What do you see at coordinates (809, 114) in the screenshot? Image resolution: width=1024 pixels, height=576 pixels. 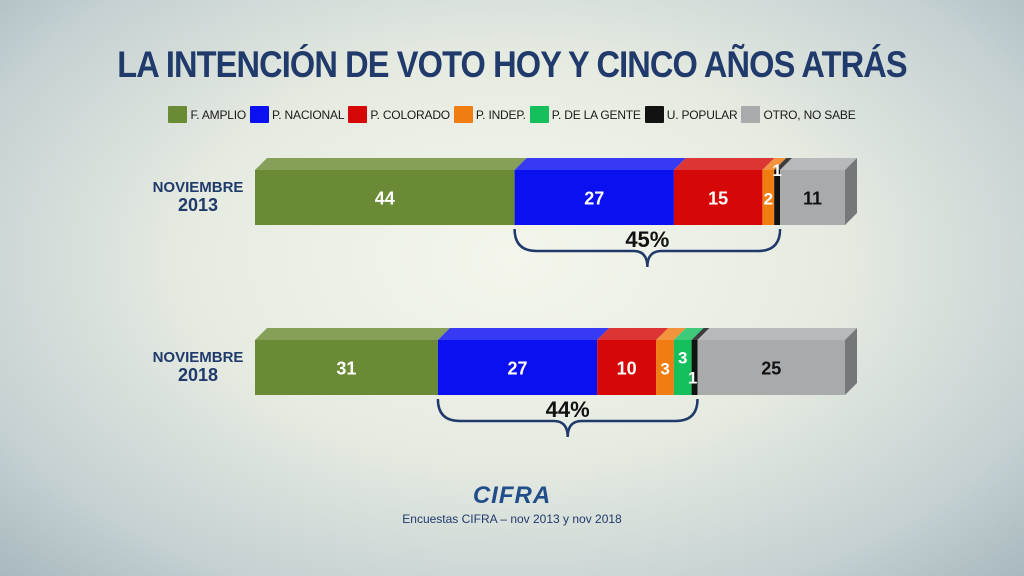 I see `legend-label: OTRO, NO SABE` at bounding box center [809, 114].